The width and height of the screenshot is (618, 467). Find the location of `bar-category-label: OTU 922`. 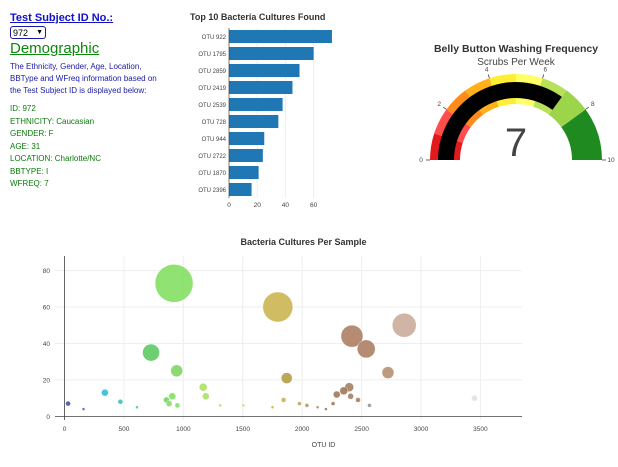

bar-category-label: OTU 922 is located at coordinates (214, 38).